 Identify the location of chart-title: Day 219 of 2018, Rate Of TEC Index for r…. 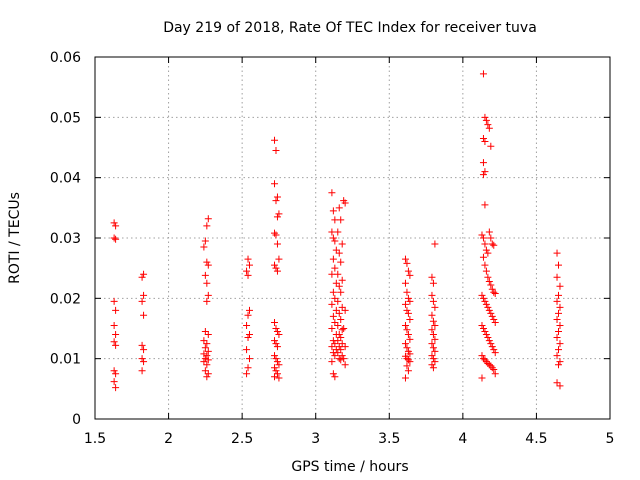
(350, 28).